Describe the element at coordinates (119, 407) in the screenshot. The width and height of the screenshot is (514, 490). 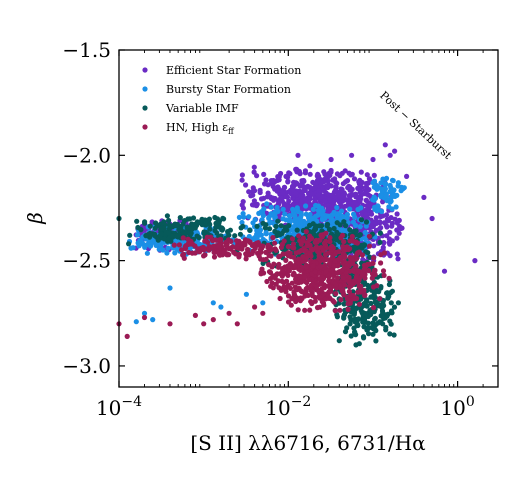
I see `x-tick-label: 10⁻⁴` at that location.